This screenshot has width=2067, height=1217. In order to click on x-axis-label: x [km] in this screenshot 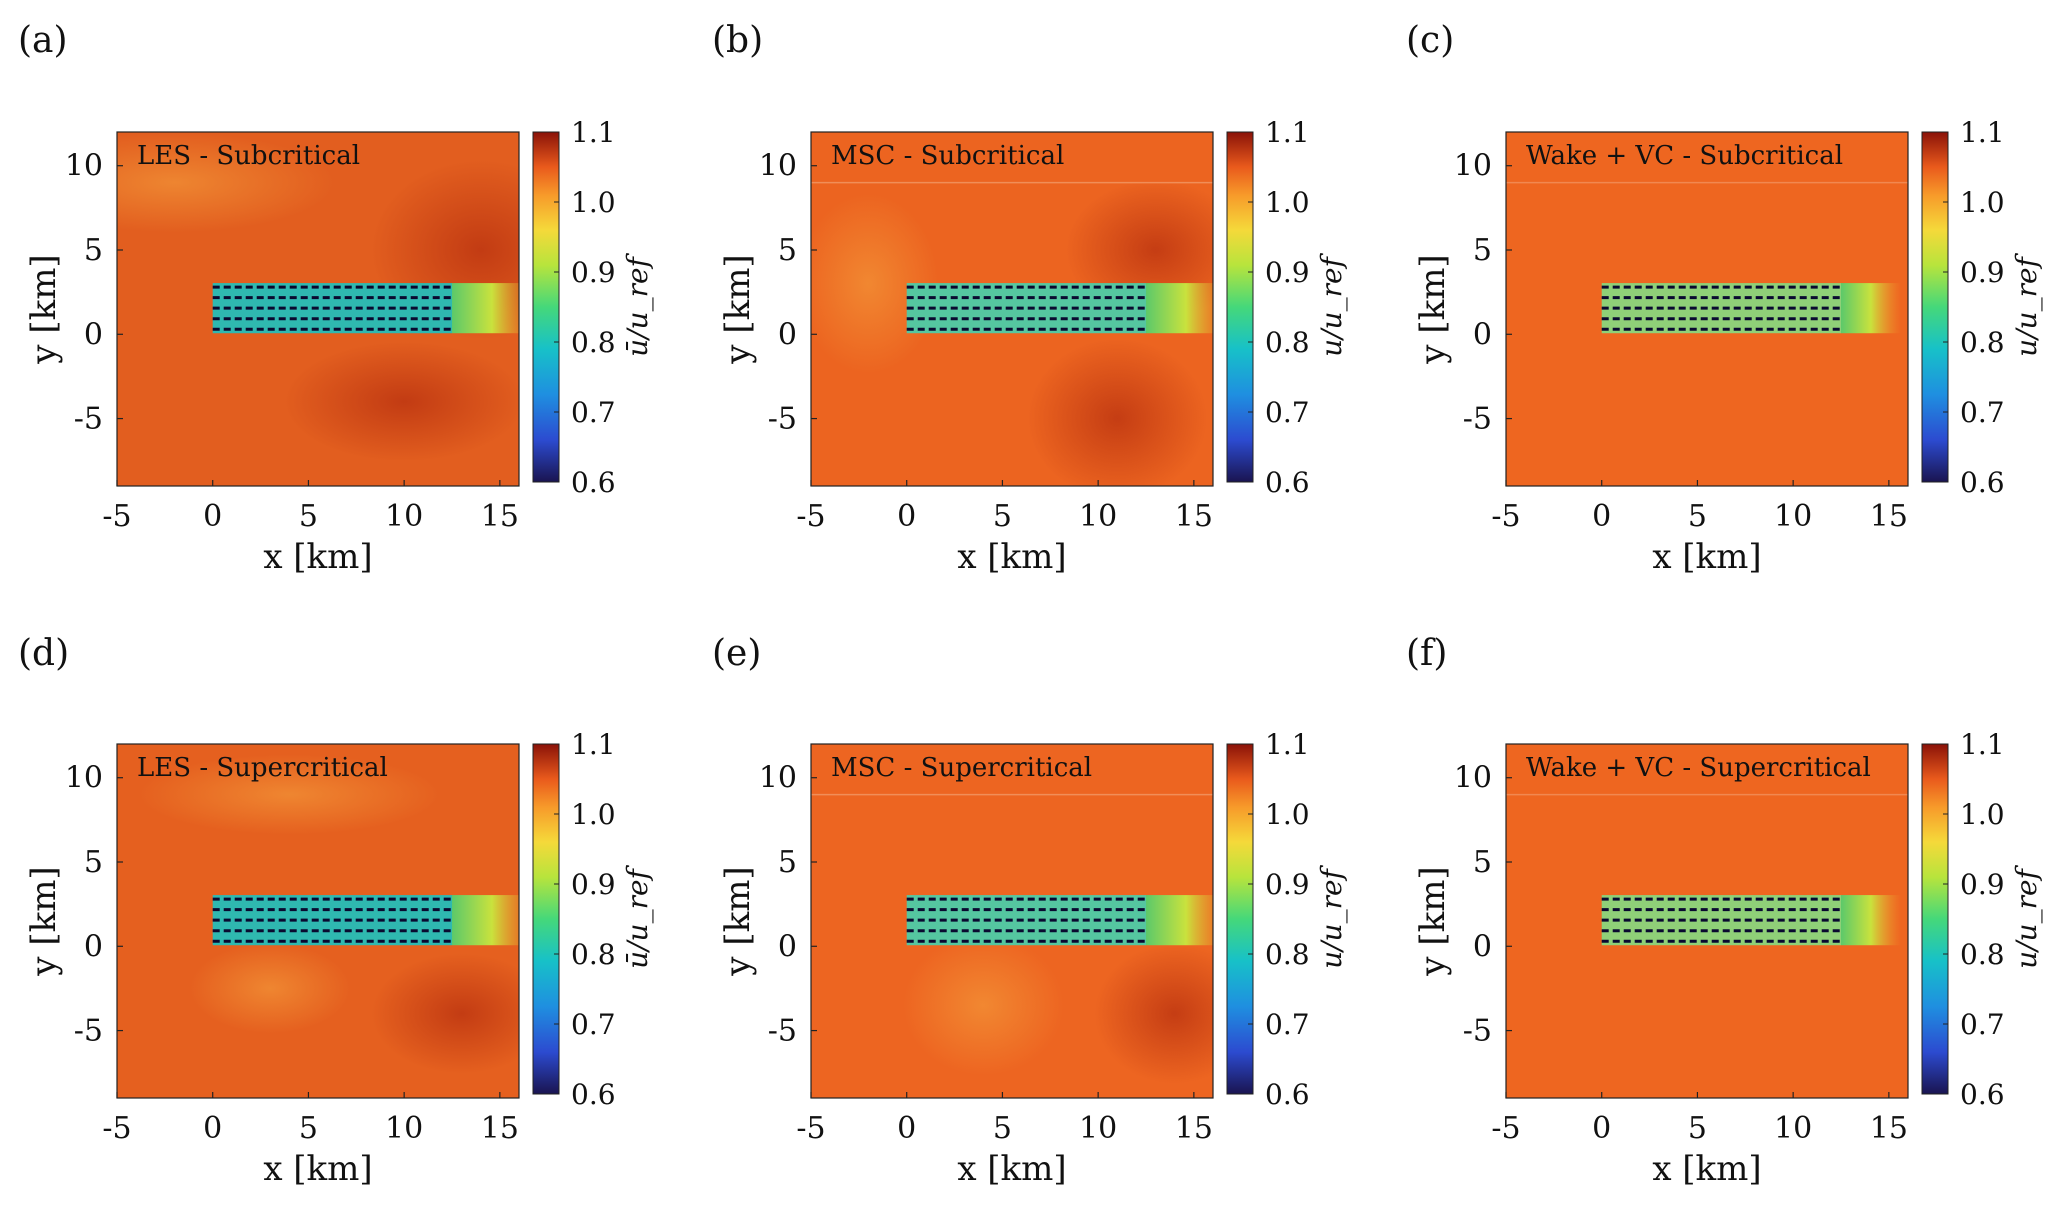, I will do `click(317, 1169)`.